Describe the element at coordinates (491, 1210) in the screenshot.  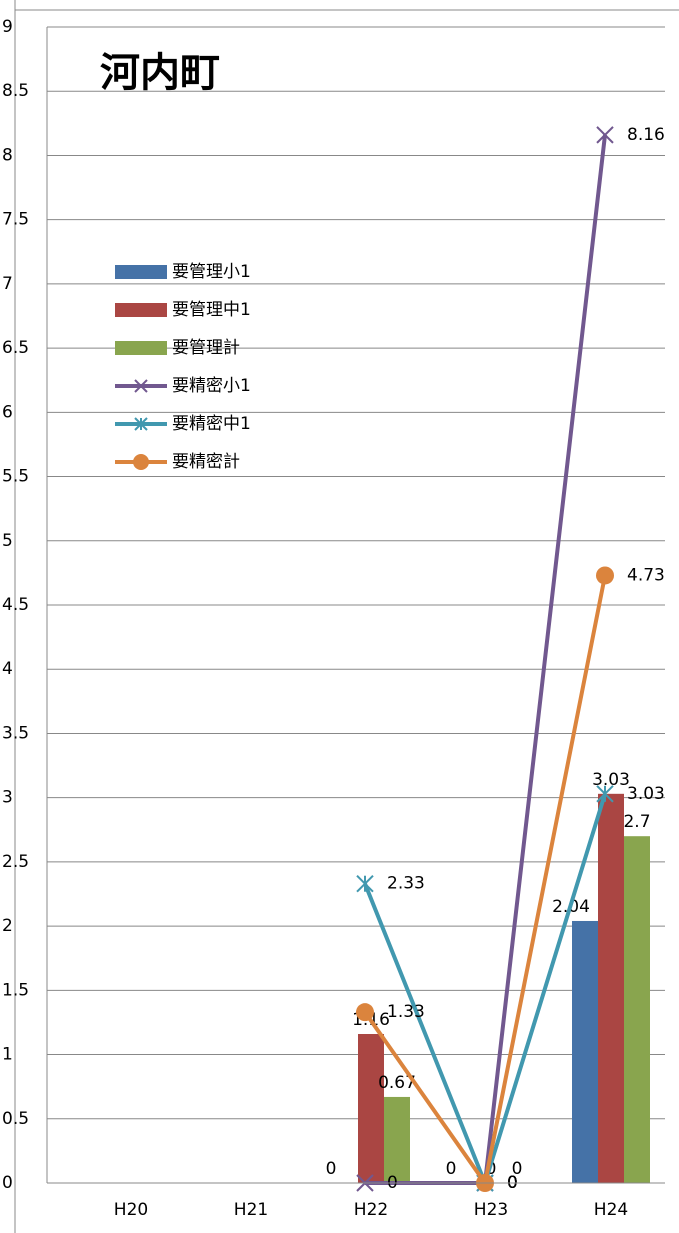
I see `x-tick-label: H23` at that location.